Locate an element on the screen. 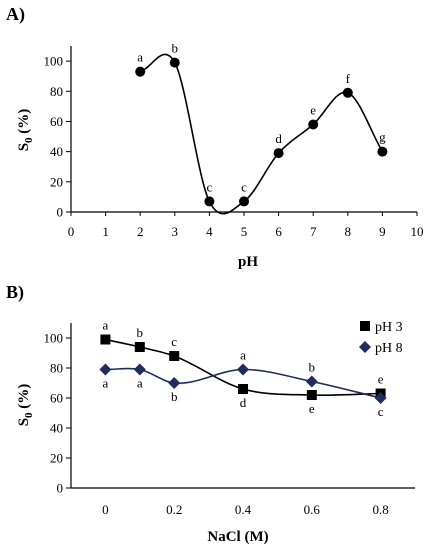 The image size is (435, 550). panel-b-points is located at coordinates (243, 369).